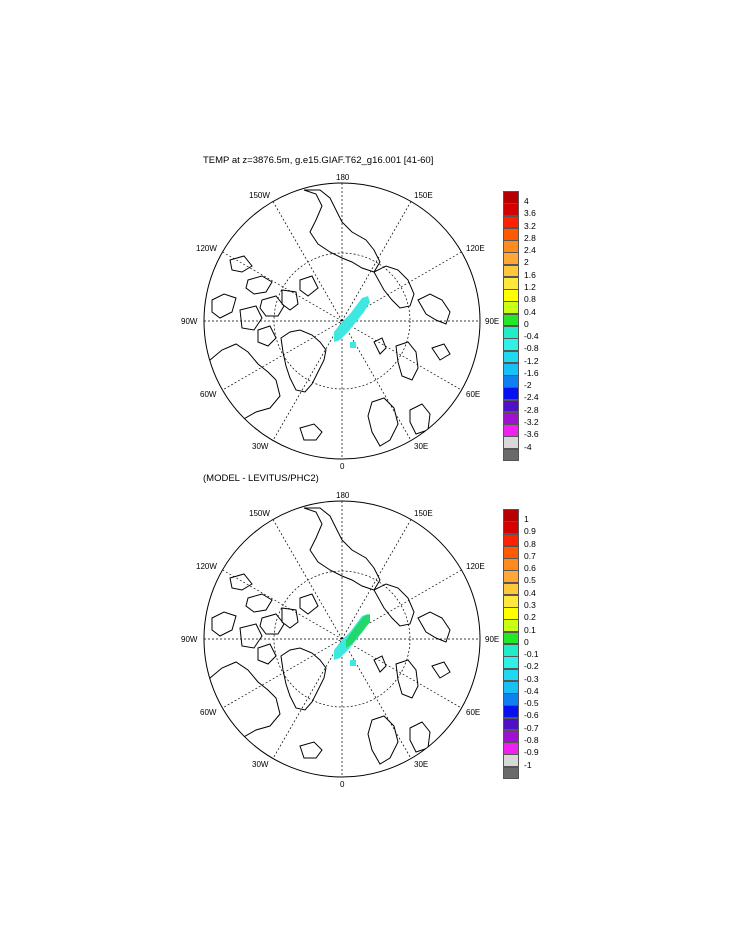 This screenshot has width=733, height=945. What do you see at coordinates (352, 640) in the screenshot?
I see `data-feature-bottom` at bounding box center [352, 640].